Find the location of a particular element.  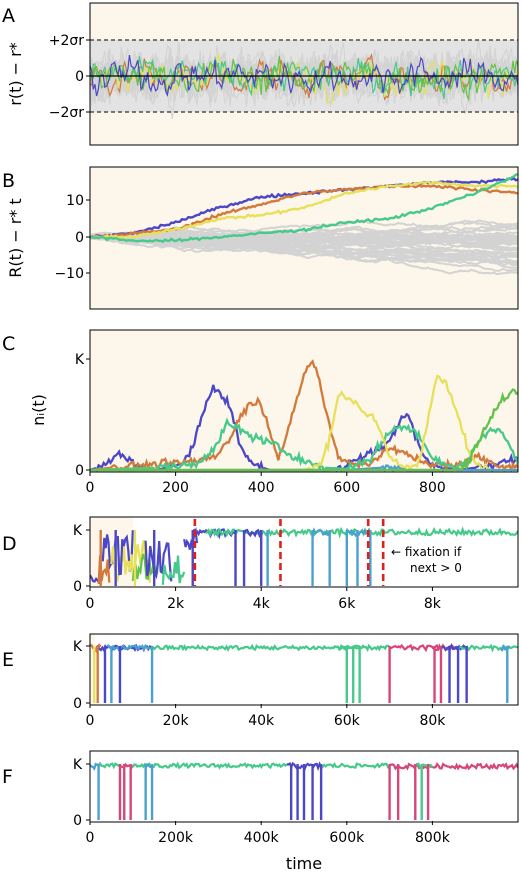

panel-c-ylabel: nᵢ(t) is located at coordinates (38, 410).